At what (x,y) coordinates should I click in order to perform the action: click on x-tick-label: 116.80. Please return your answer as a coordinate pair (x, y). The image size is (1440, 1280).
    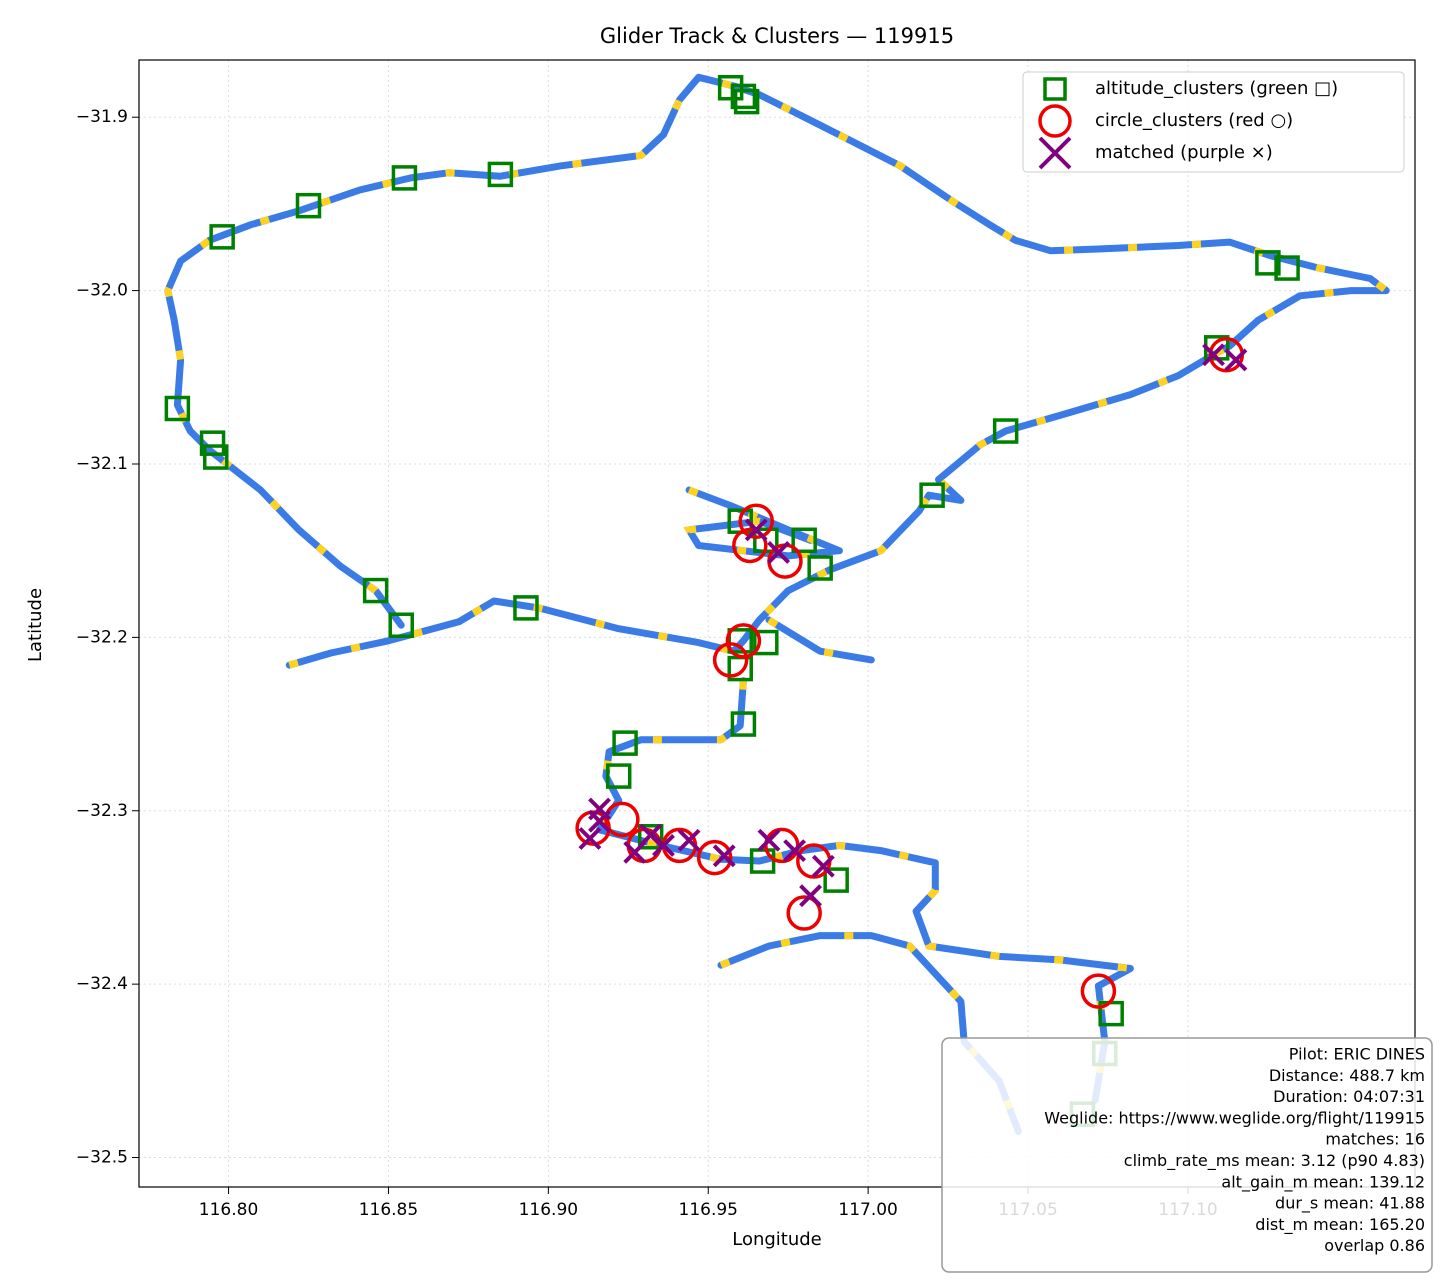
    Looking at the image, I should click on (228, 1210).